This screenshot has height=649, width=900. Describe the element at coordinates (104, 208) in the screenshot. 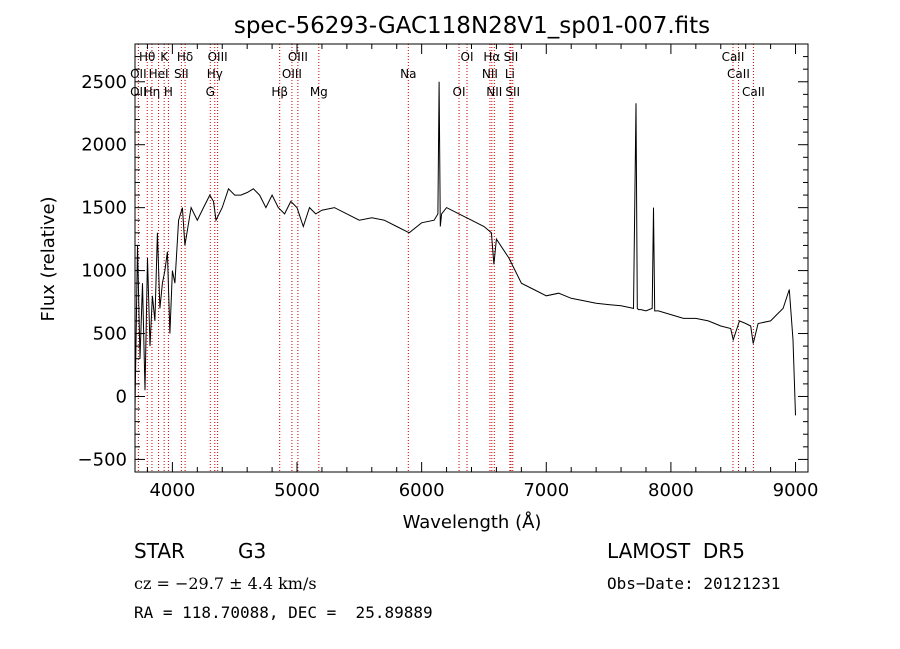

I see `y-tick-label: 1500` at that location.